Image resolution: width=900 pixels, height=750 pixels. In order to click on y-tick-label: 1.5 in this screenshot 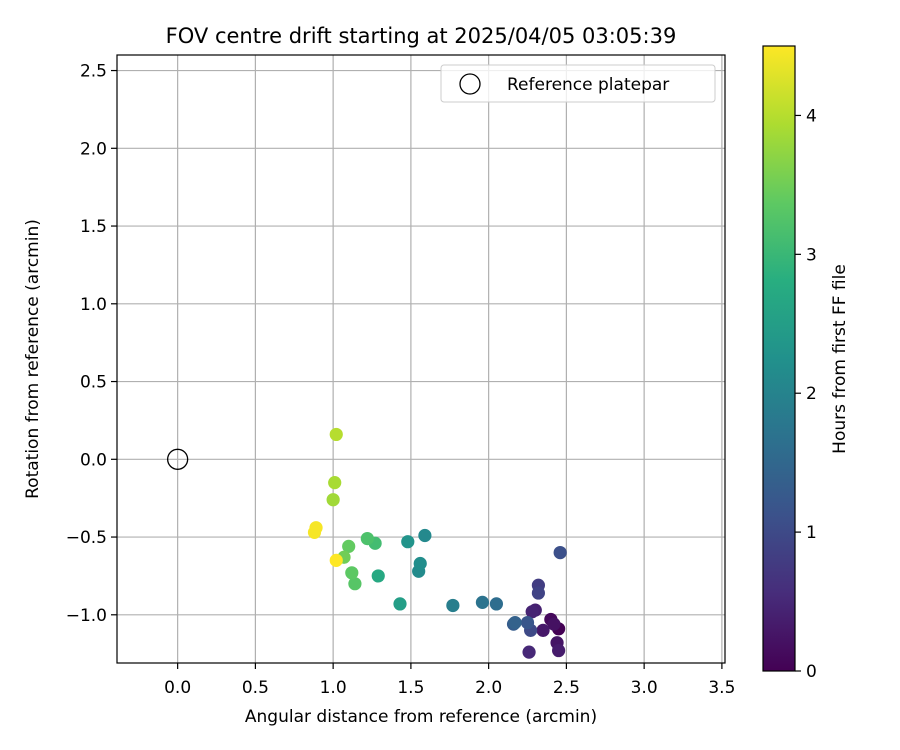, I will do `click(93, 227)`.